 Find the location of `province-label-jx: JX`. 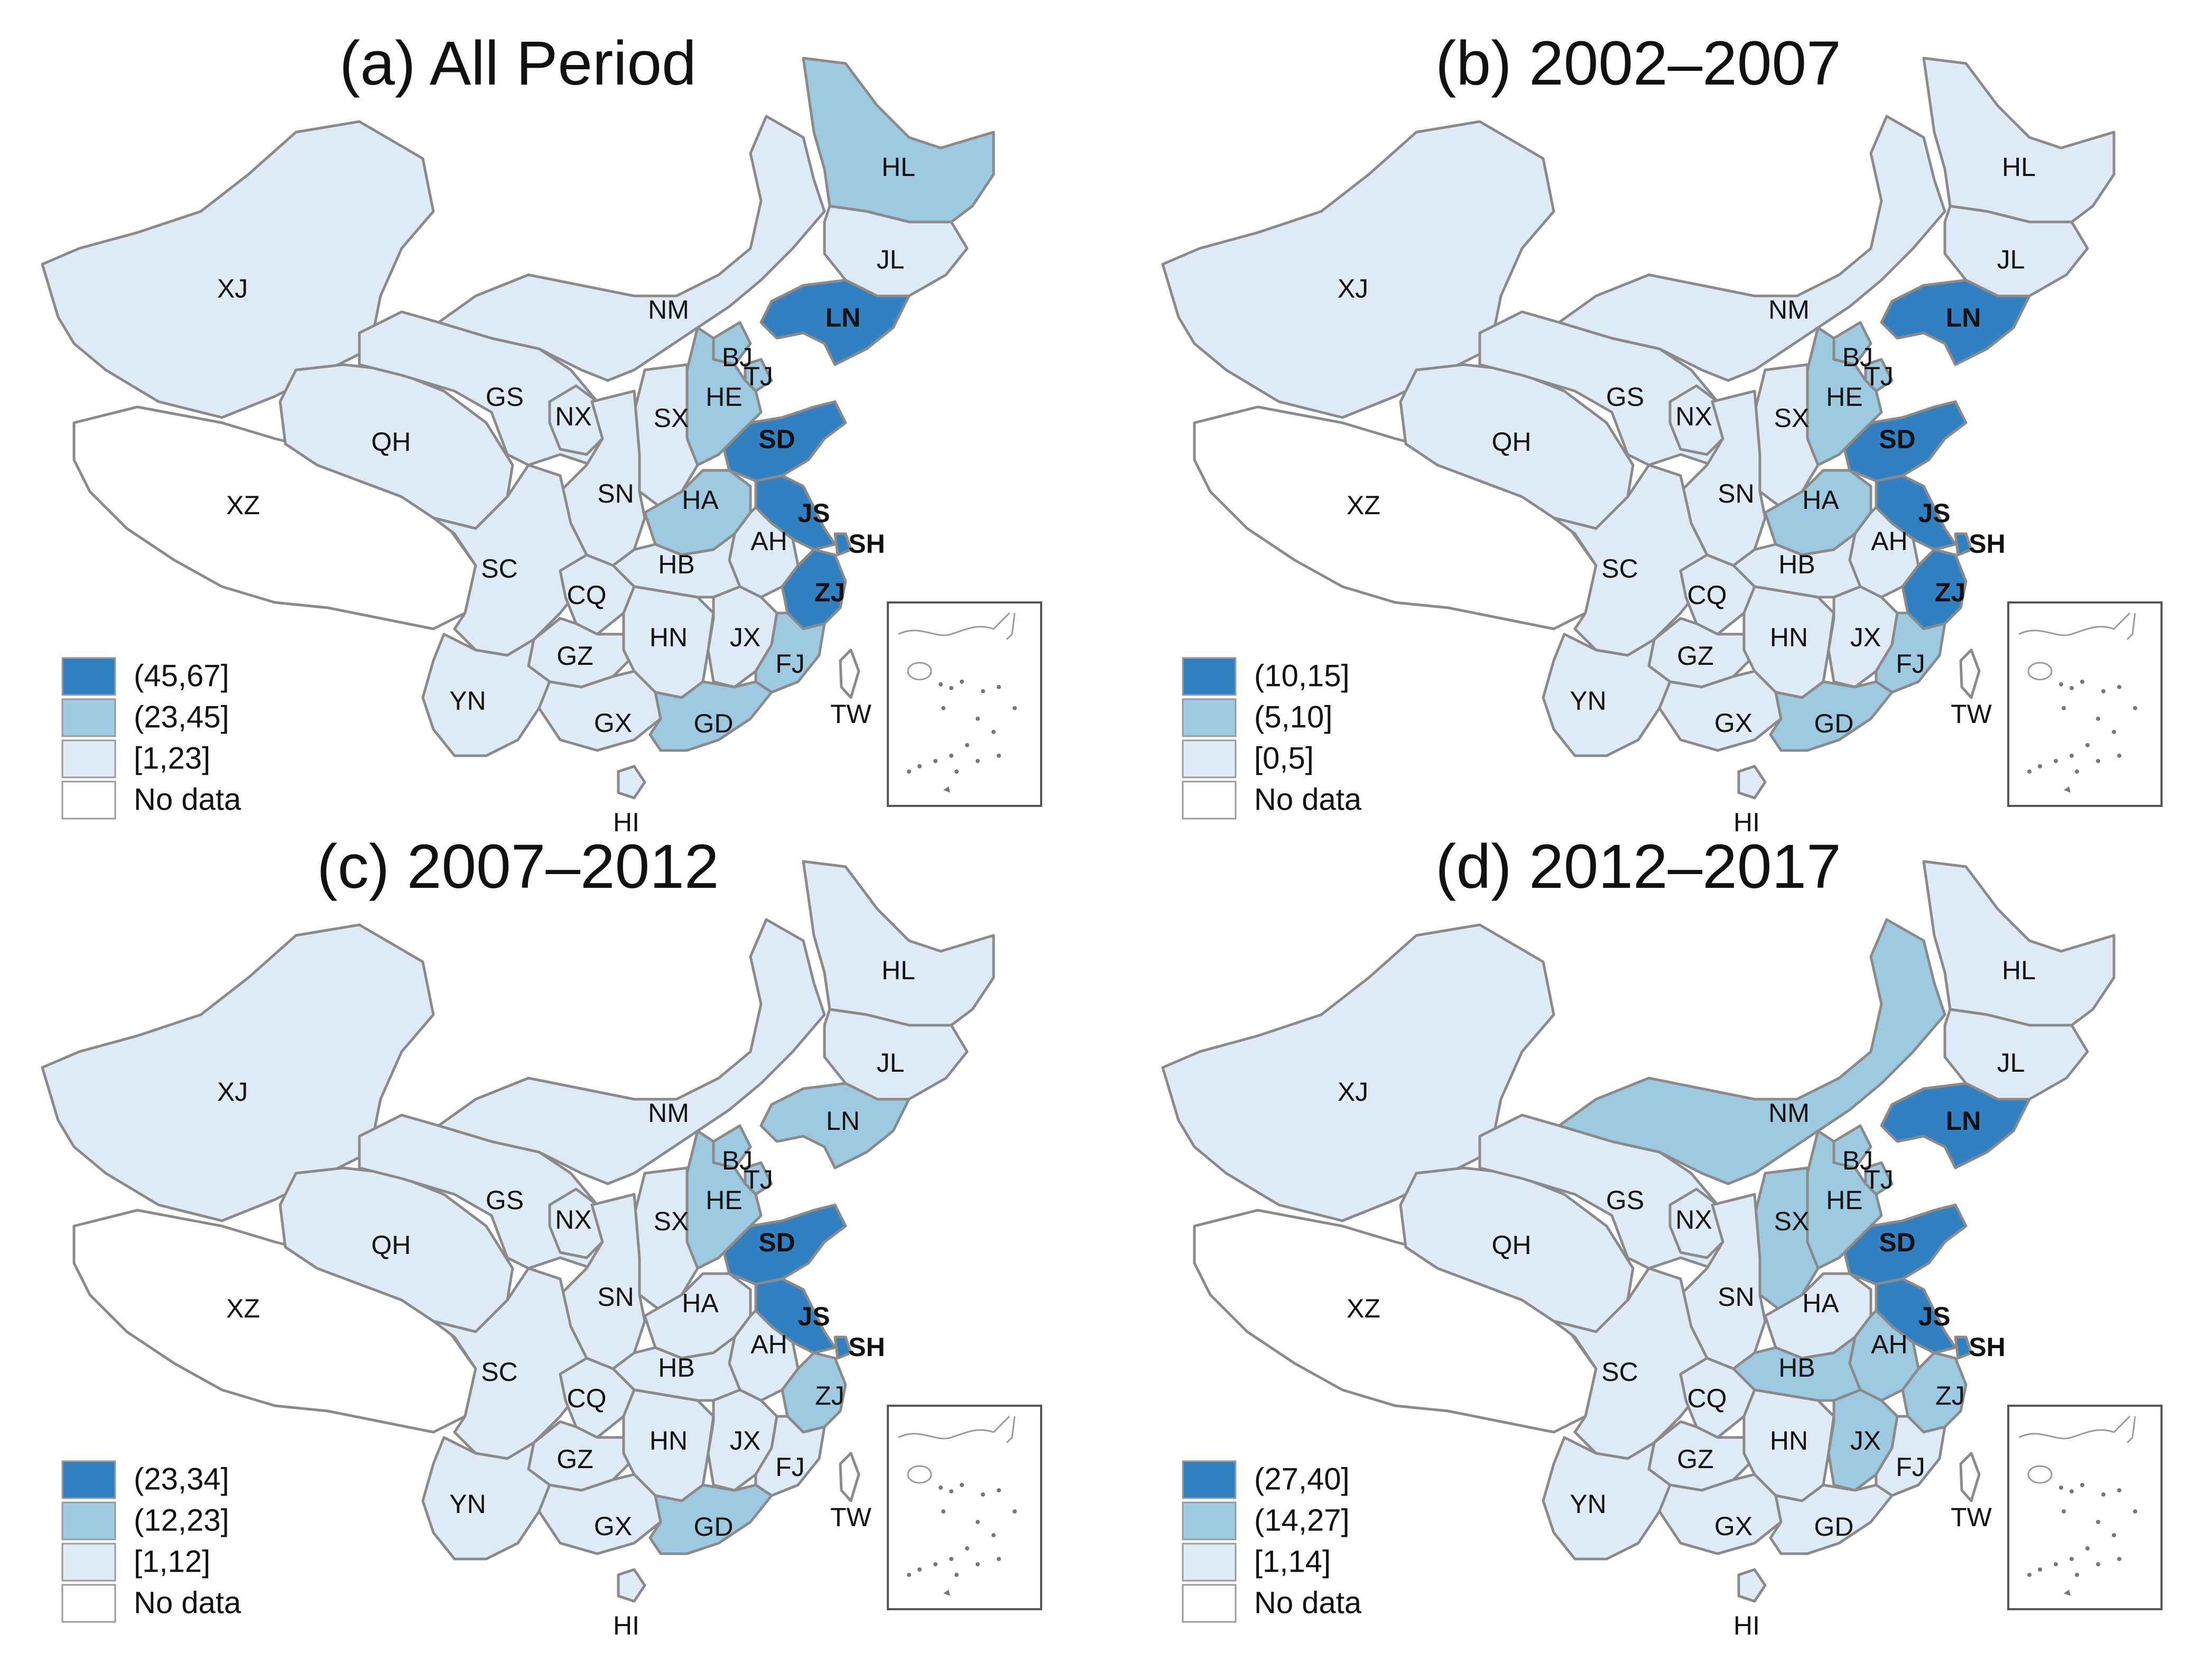

province-label-jx: JX is located at coordinates (745, 637).